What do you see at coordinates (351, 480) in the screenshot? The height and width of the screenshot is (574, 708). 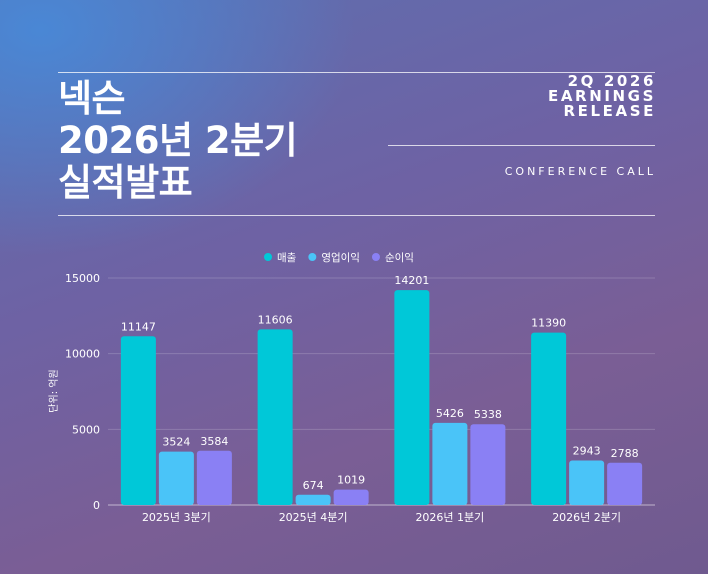 I see `data-label: 1019` at bounding box center [351, 480].